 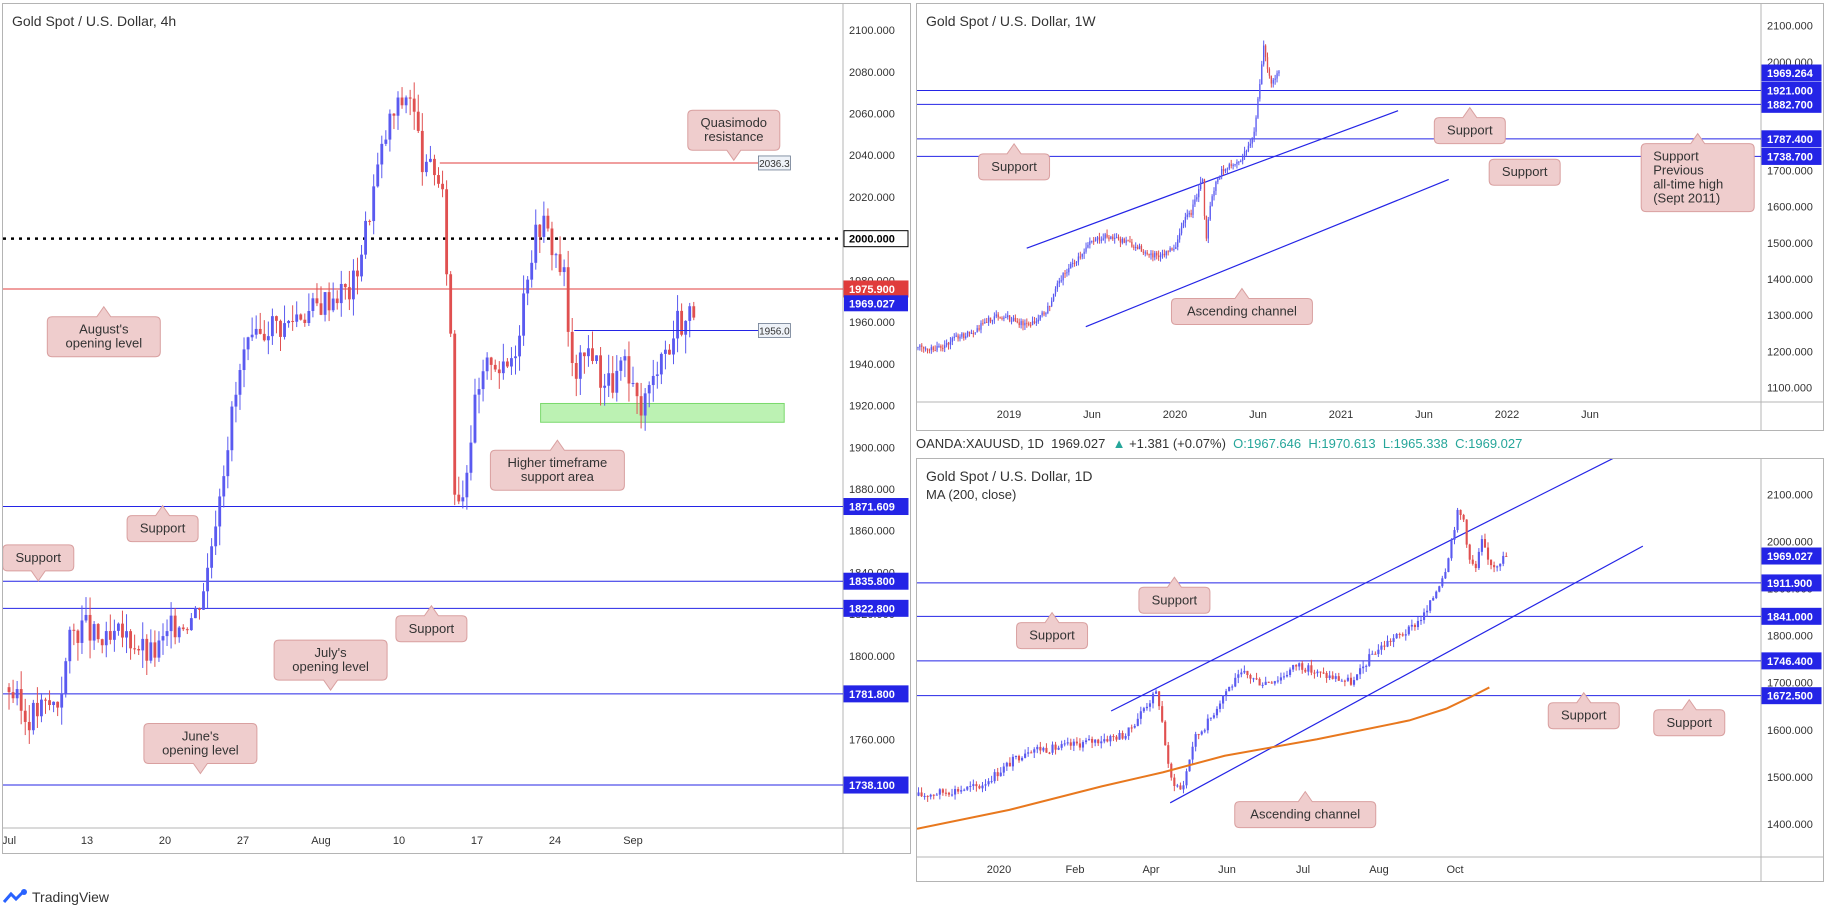 What do you see at coordinates (872, 532) in the screenshot?
I see `y-tick-label: 1860.000` at bounding box center [872, 532].